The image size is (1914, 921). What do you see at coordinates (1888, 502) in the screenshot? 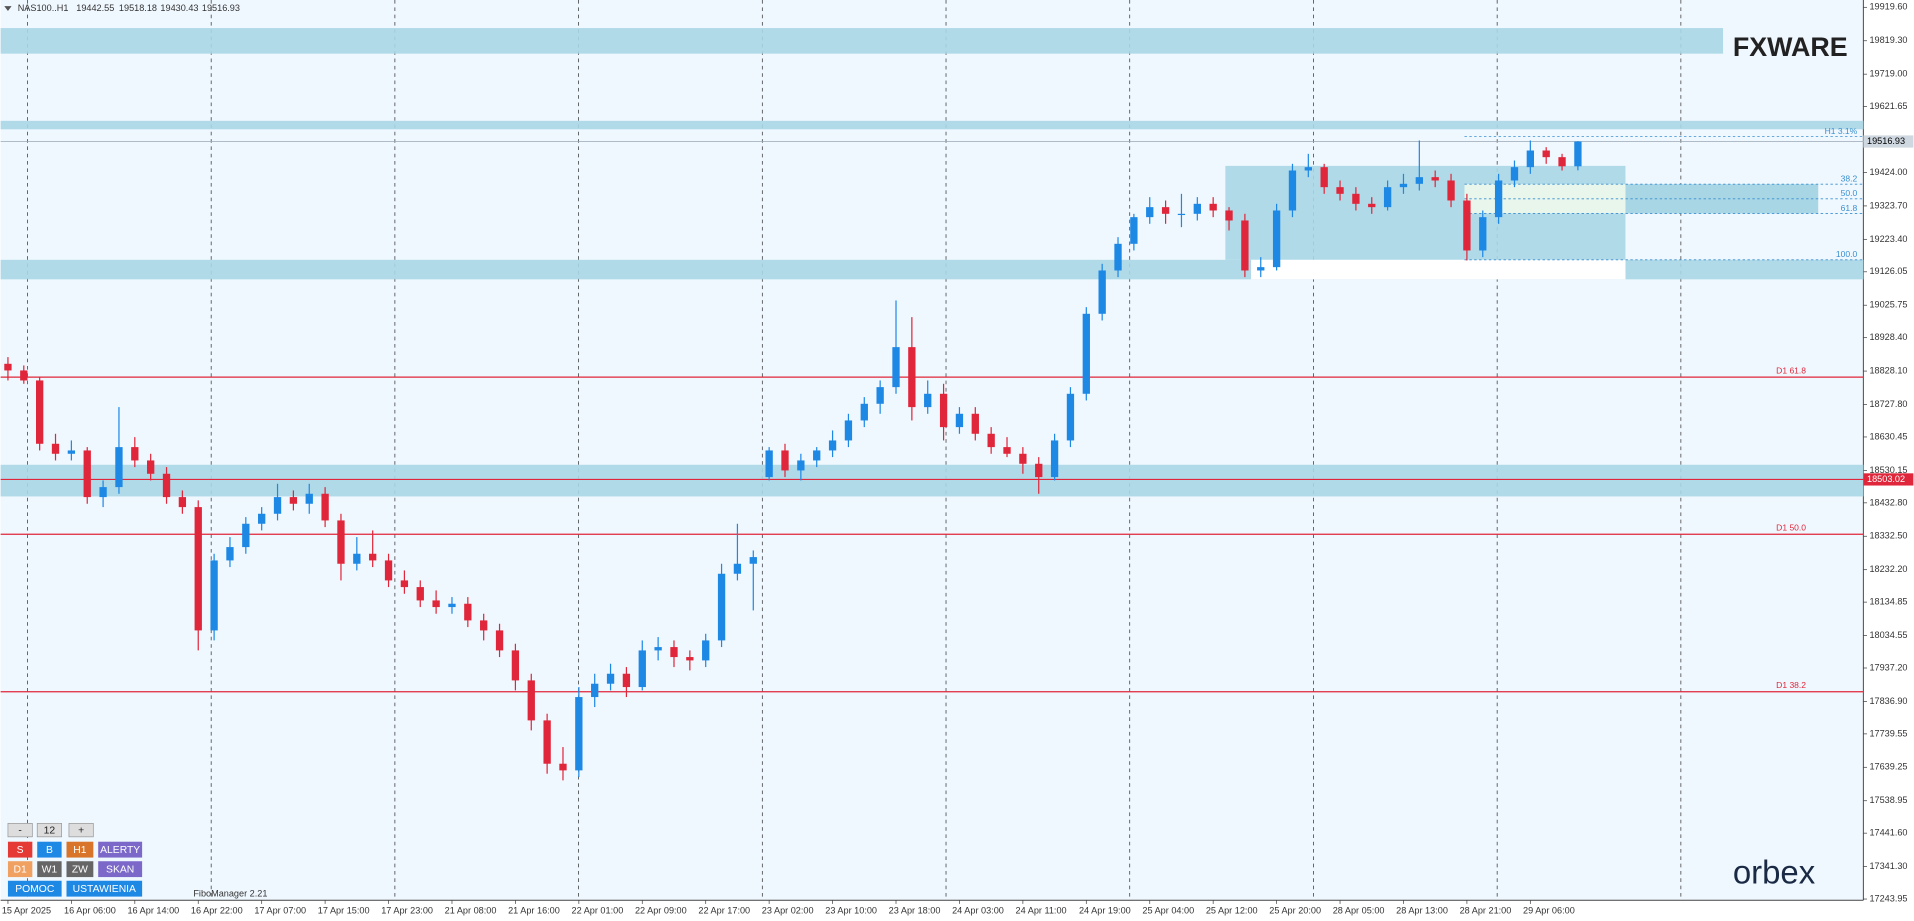
I see `y-tick-label: 18432.80` at bounding box center [1888, 502].